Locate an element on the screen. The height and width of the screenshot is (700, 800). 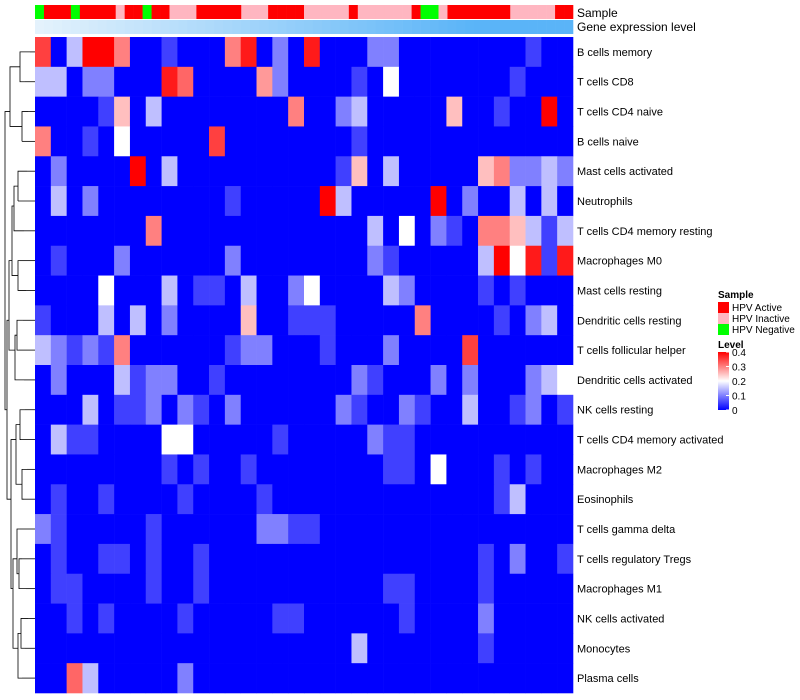
legend-level-tick-label: 0.1 is located at coordinates (739, 397).